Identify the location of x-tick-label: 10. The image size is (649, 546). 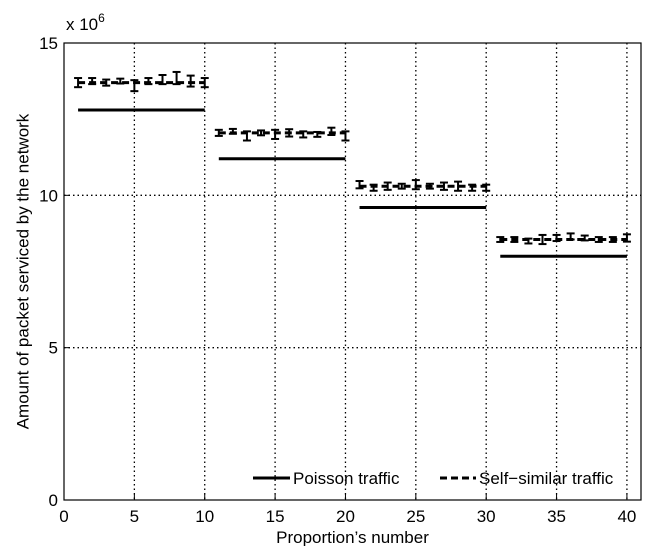
(204, 516).